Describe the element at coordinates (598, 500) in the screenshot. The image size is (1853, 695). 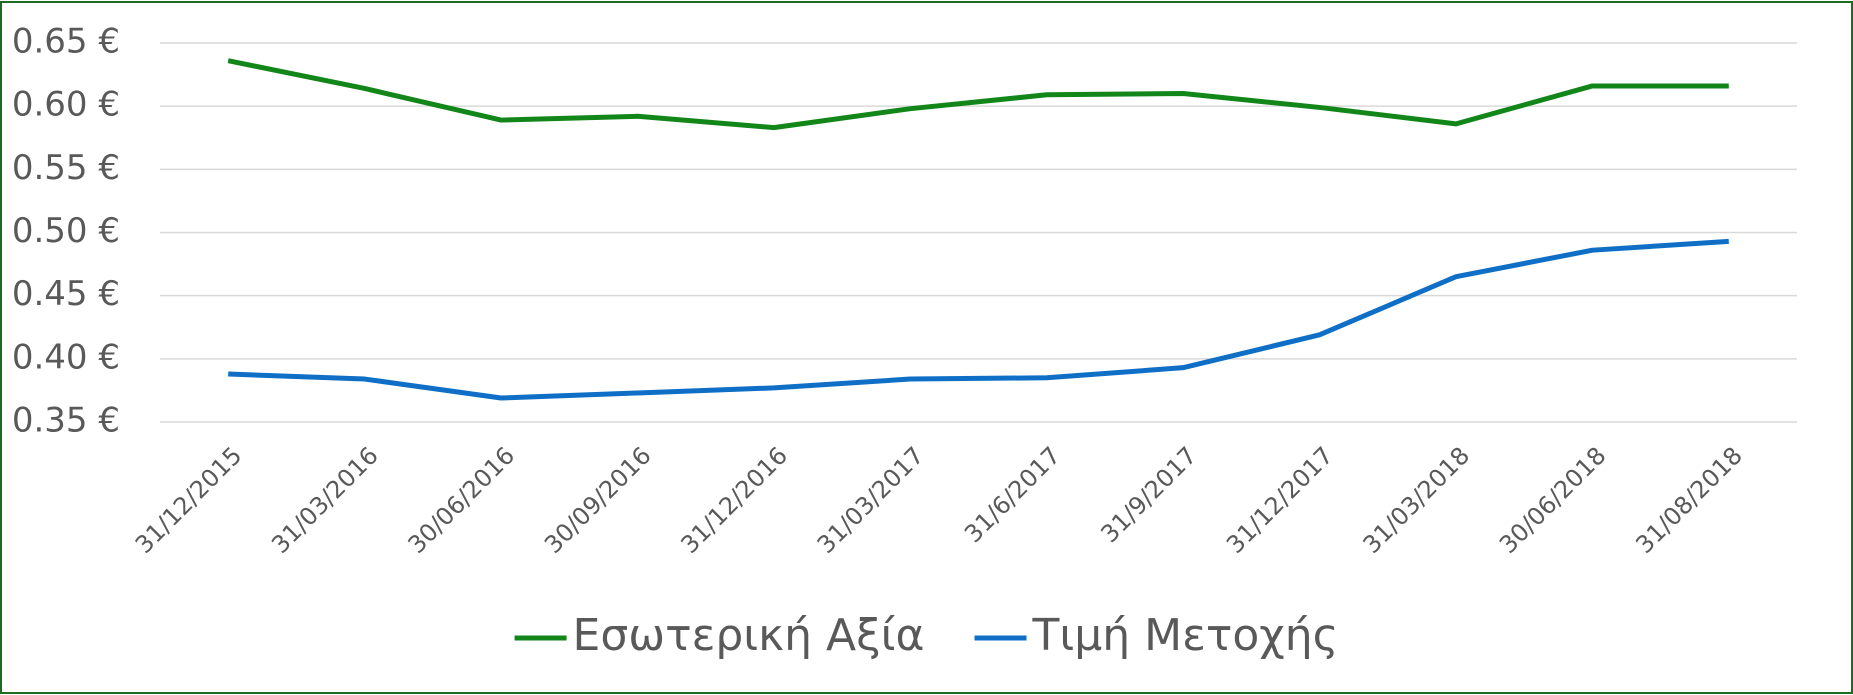
I see `x-tick-label: 30/09/2016` at that location.